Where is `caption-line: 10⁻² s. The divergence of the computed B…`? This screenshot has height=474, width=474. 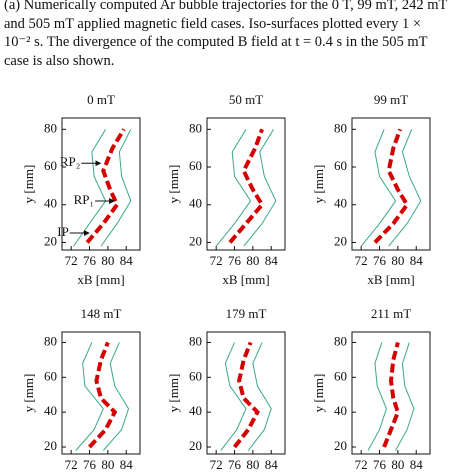 caption-line: 10⁻² s. The divergence of the computed B… is located at coordinates (216, 42).